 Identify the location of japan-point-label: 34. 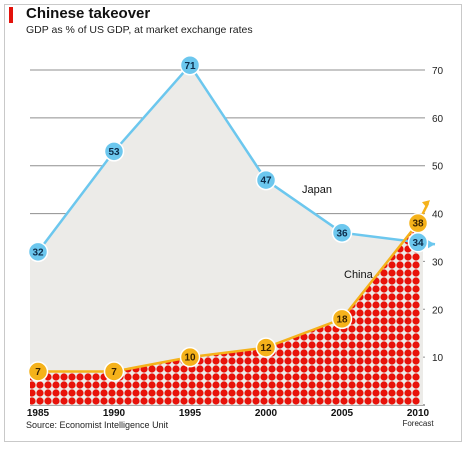
(418, 243).